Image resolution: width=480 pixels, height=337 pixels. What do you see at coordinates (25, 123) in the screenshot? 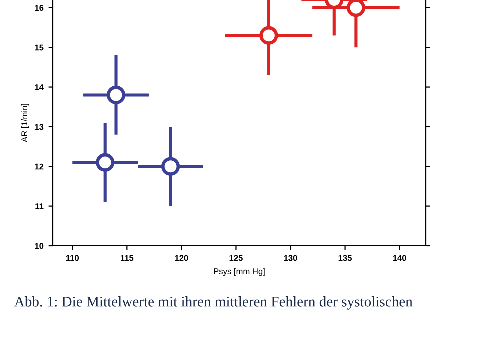
I see `y-axis-title: AR [1/min]` at bounding box center [25, 123].